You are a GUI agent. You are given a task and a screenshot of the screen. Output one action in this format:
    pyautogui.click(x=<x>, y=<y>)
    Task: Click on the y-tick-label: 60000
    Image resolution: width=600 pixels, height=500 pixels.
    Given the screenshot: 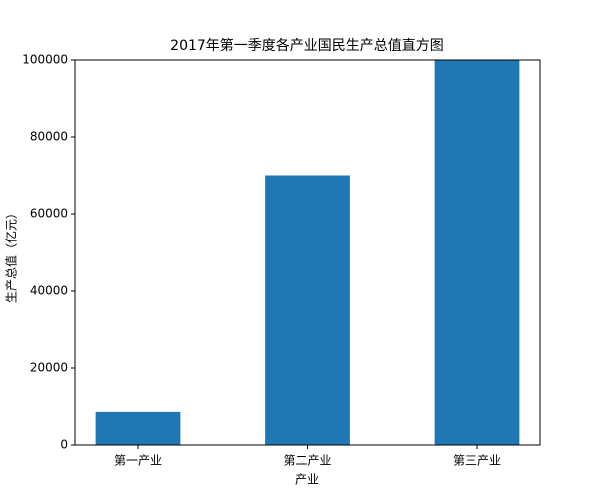 What is the action you would take?
    pyautogui.click(x=49, y=214)
    